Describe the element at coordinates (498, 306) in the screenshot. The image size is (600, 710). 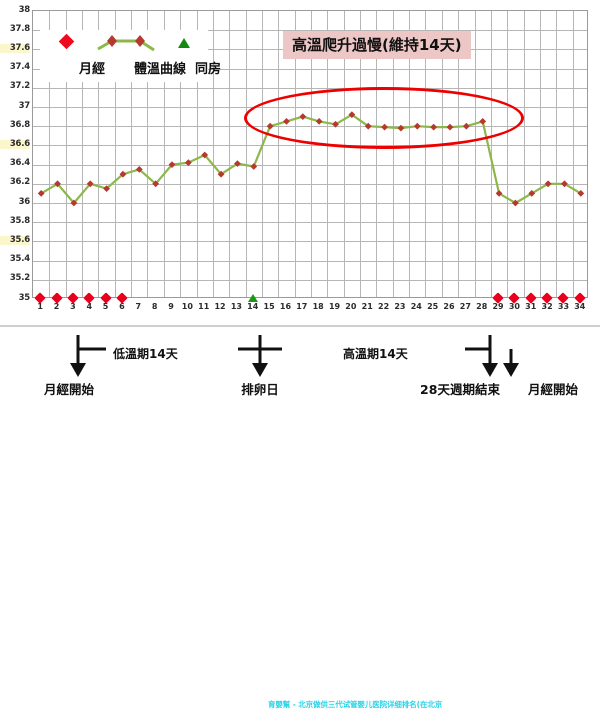
I see `x-axis-tick-label: 29` at that location.